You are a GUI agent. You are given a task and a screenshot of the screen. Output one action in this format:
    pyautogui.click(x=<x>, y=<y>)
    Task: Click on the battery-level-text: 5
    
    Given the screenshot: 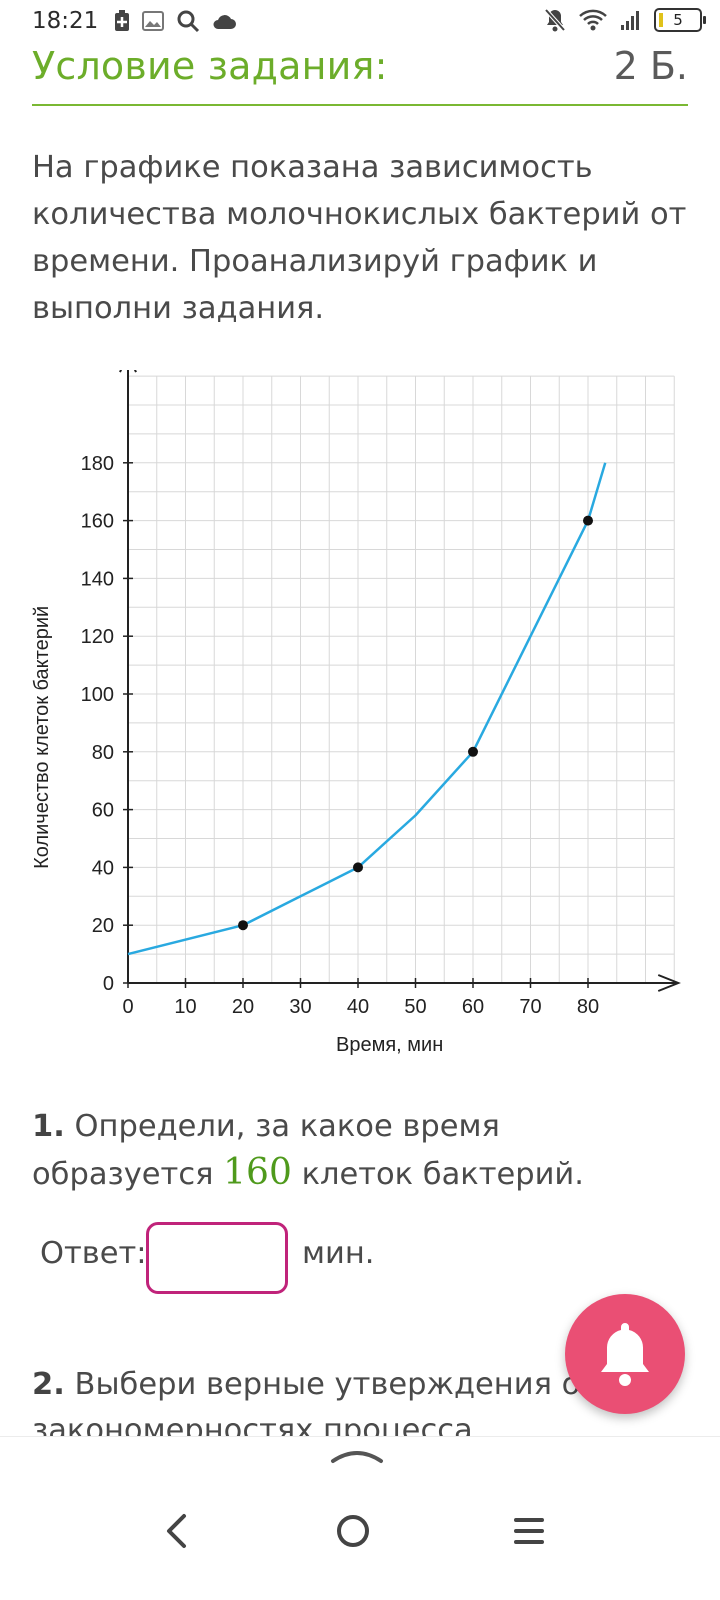 What is the action you would take?
    pyautogui.click(x=678, y=20)
    